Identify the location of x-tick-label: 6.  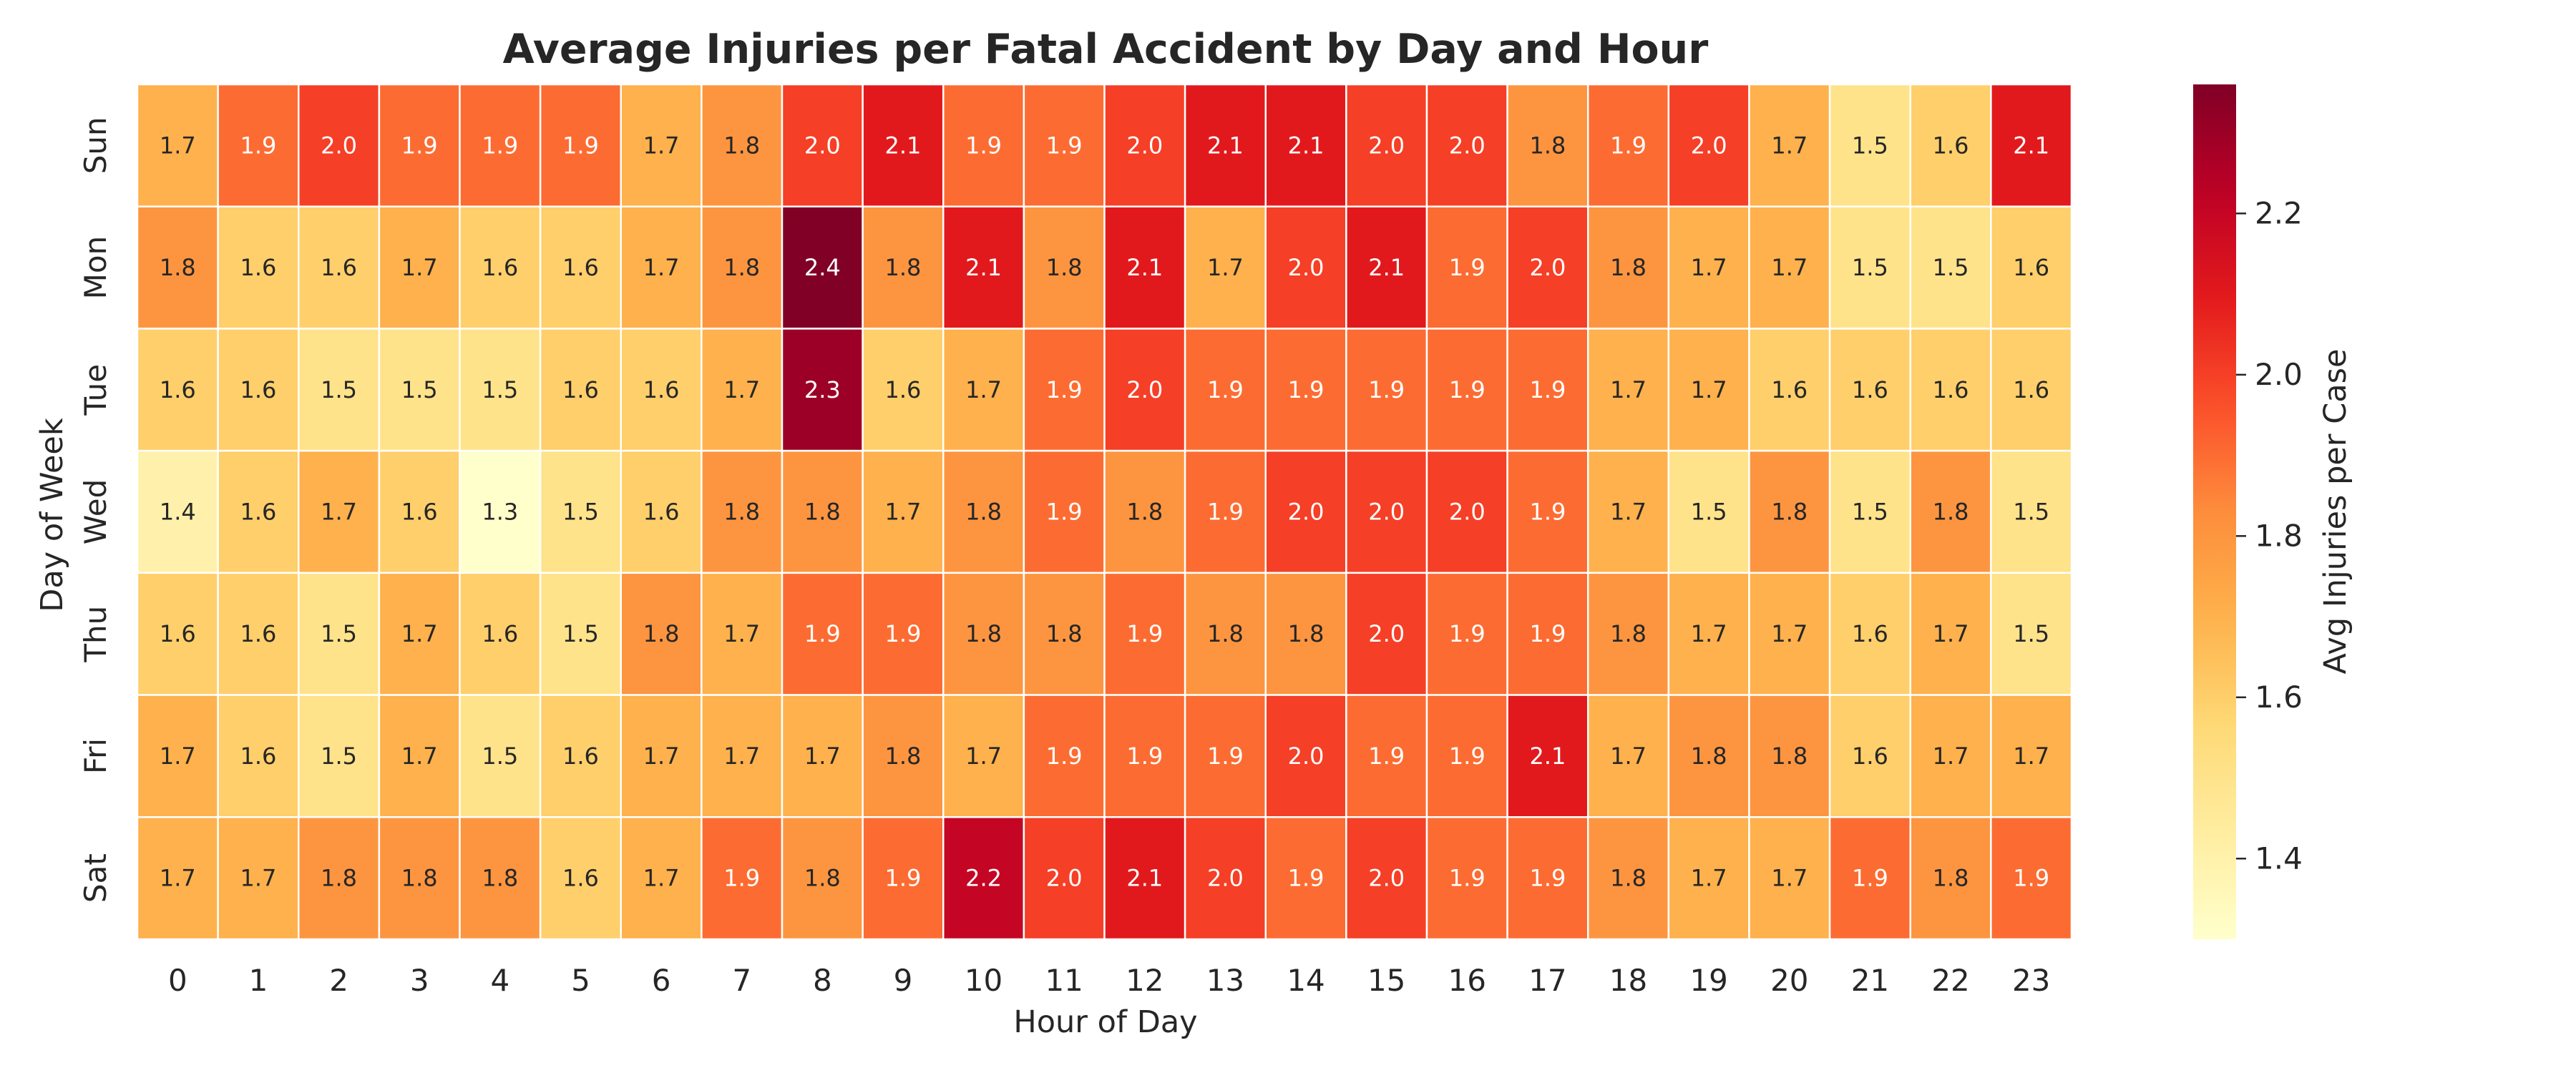
(661, 980).